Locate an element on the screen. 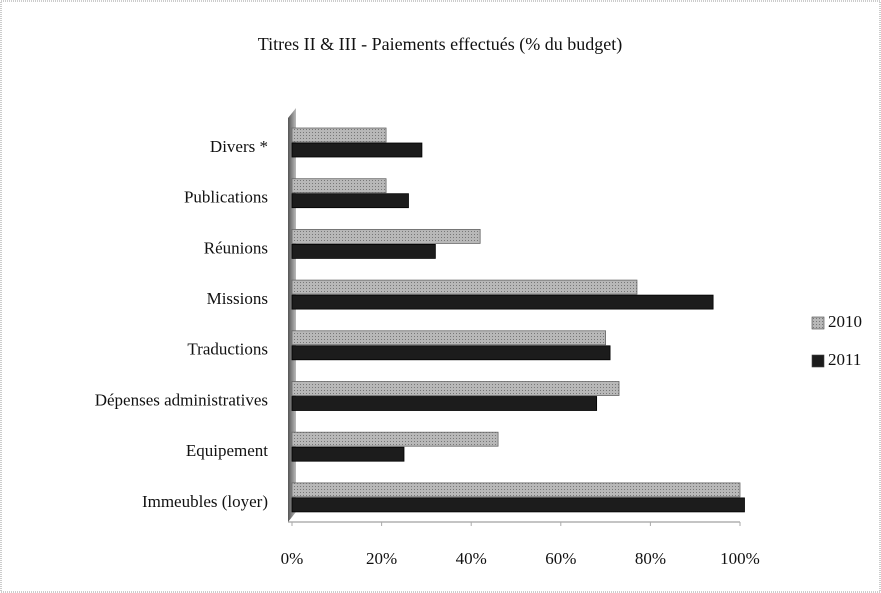 Image resolution: width=881 pixels, height=593 pixels. category-label: Missions is located at coordinates (237, 298).